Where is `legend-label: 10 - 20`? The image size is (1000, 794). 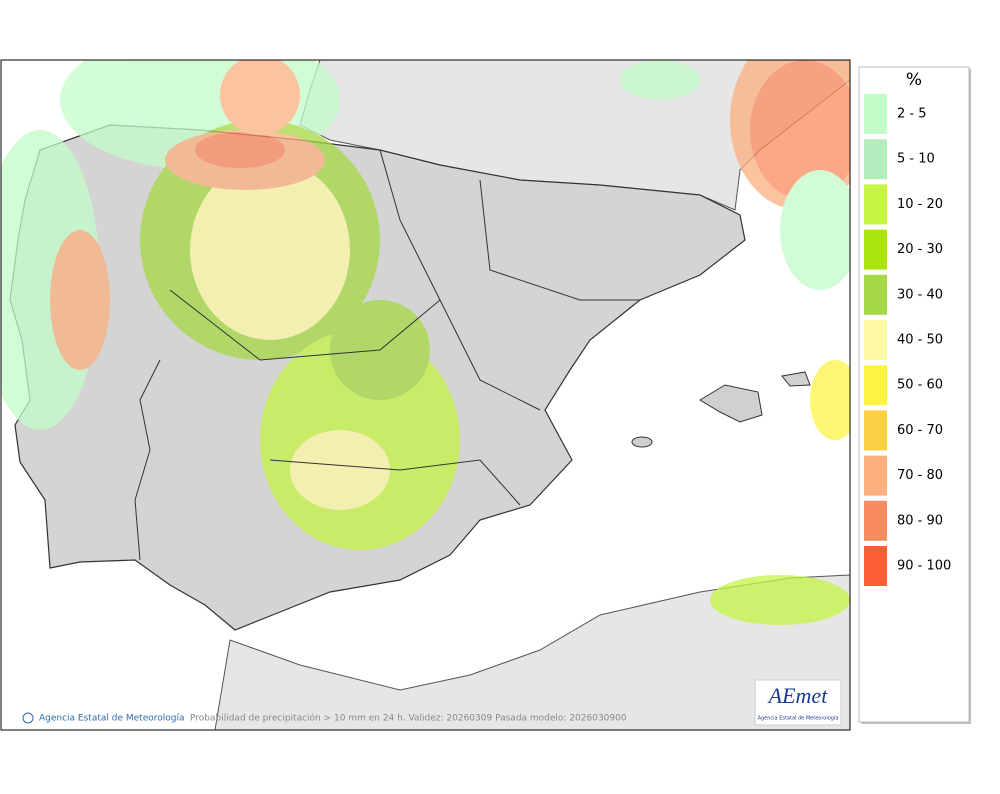
legend-label: 10 - 20 is located at coordinates (920, 204).